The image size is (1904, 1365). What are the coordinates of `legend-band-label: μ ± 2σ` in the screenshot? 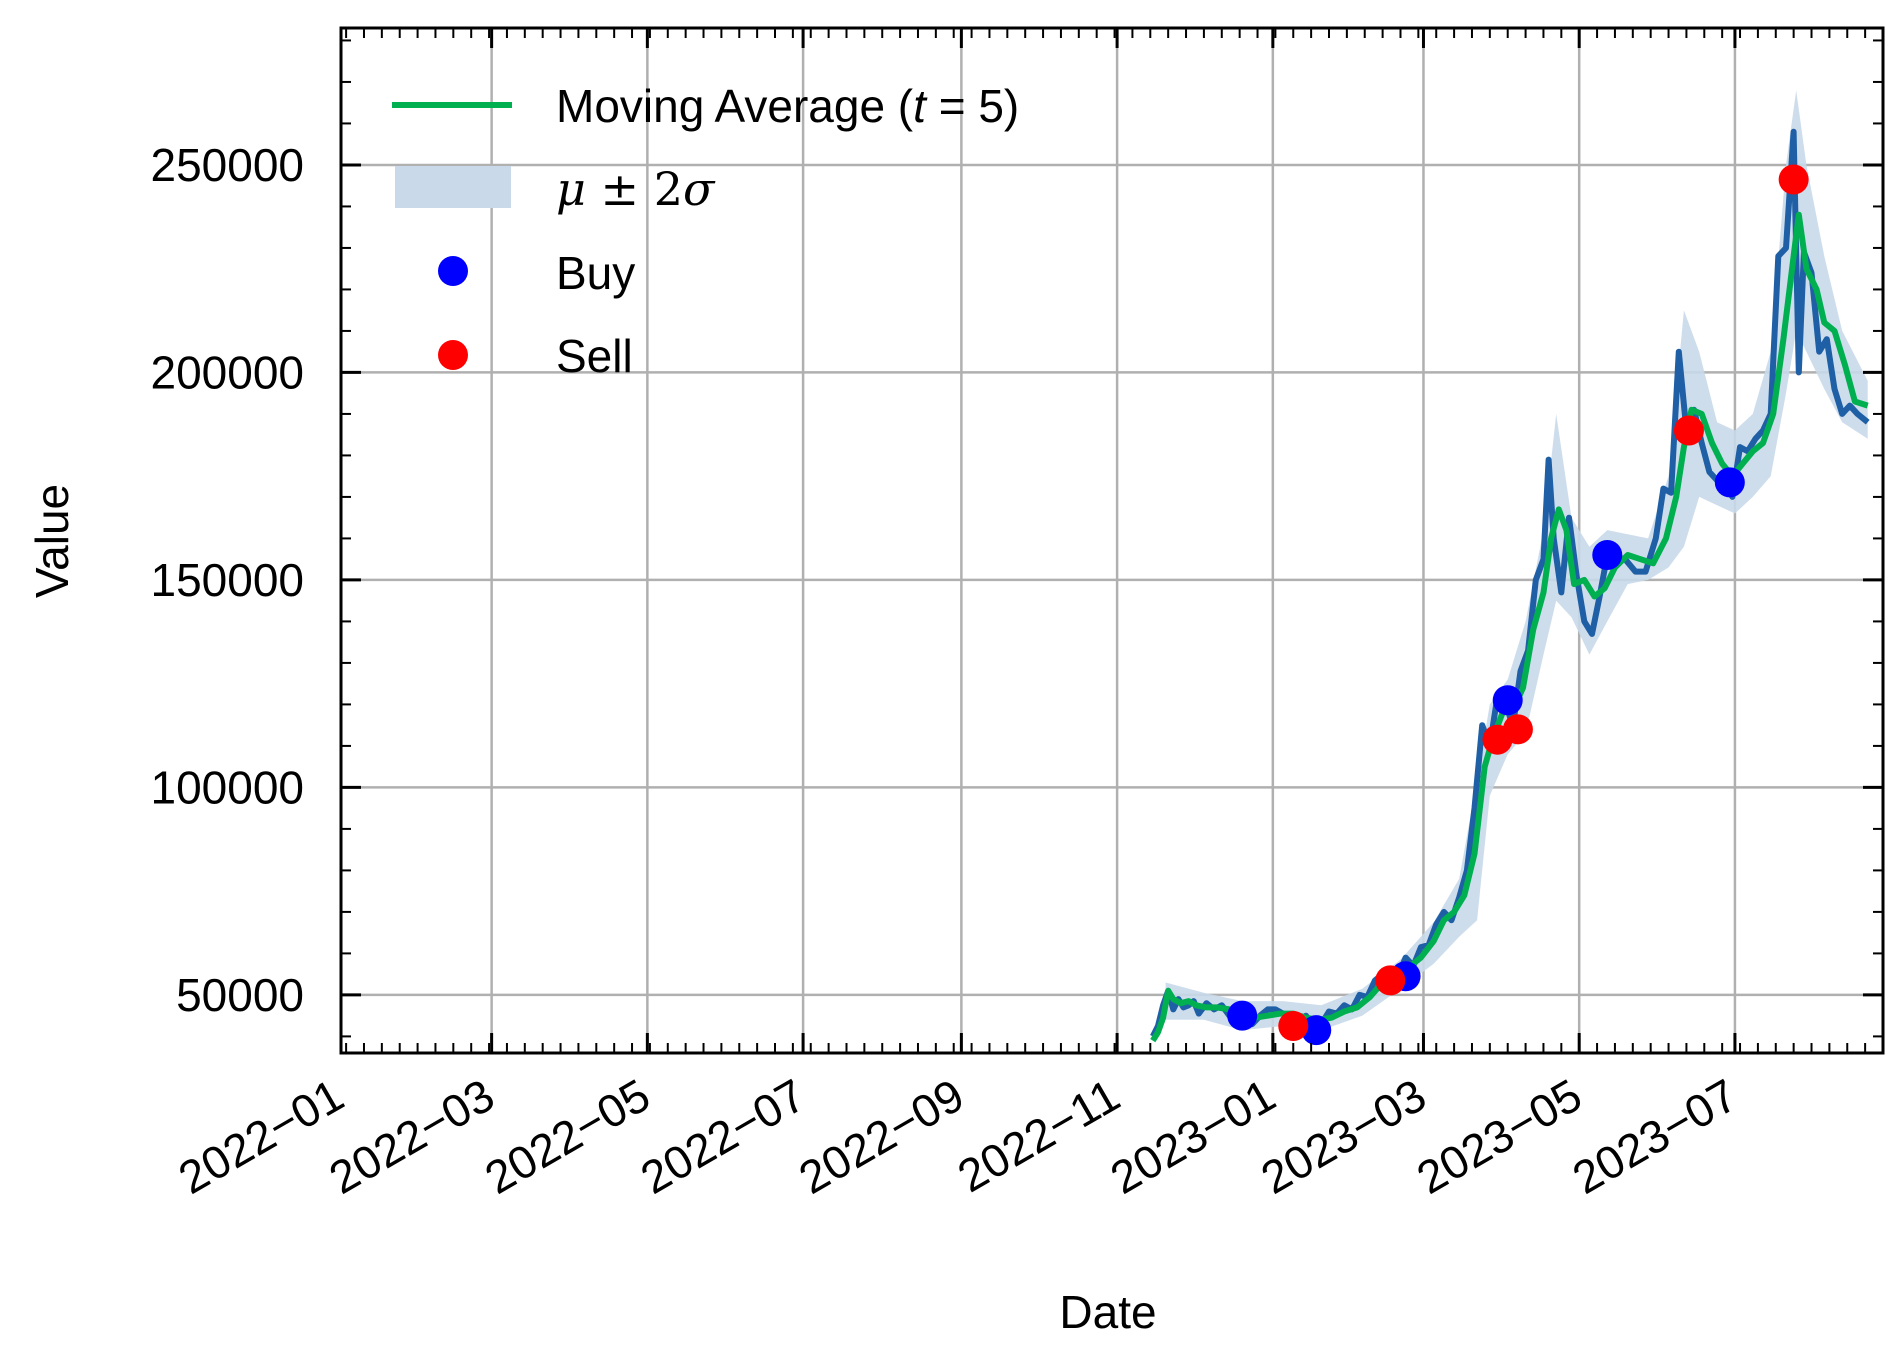 It's located at (636, 189).